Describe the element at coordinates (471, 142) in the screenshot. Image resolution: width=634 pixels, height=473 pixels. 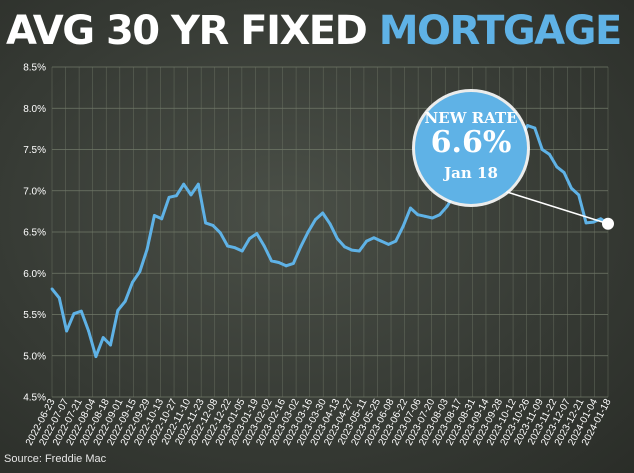
I see `callout-rate: 6.6%` at that location.